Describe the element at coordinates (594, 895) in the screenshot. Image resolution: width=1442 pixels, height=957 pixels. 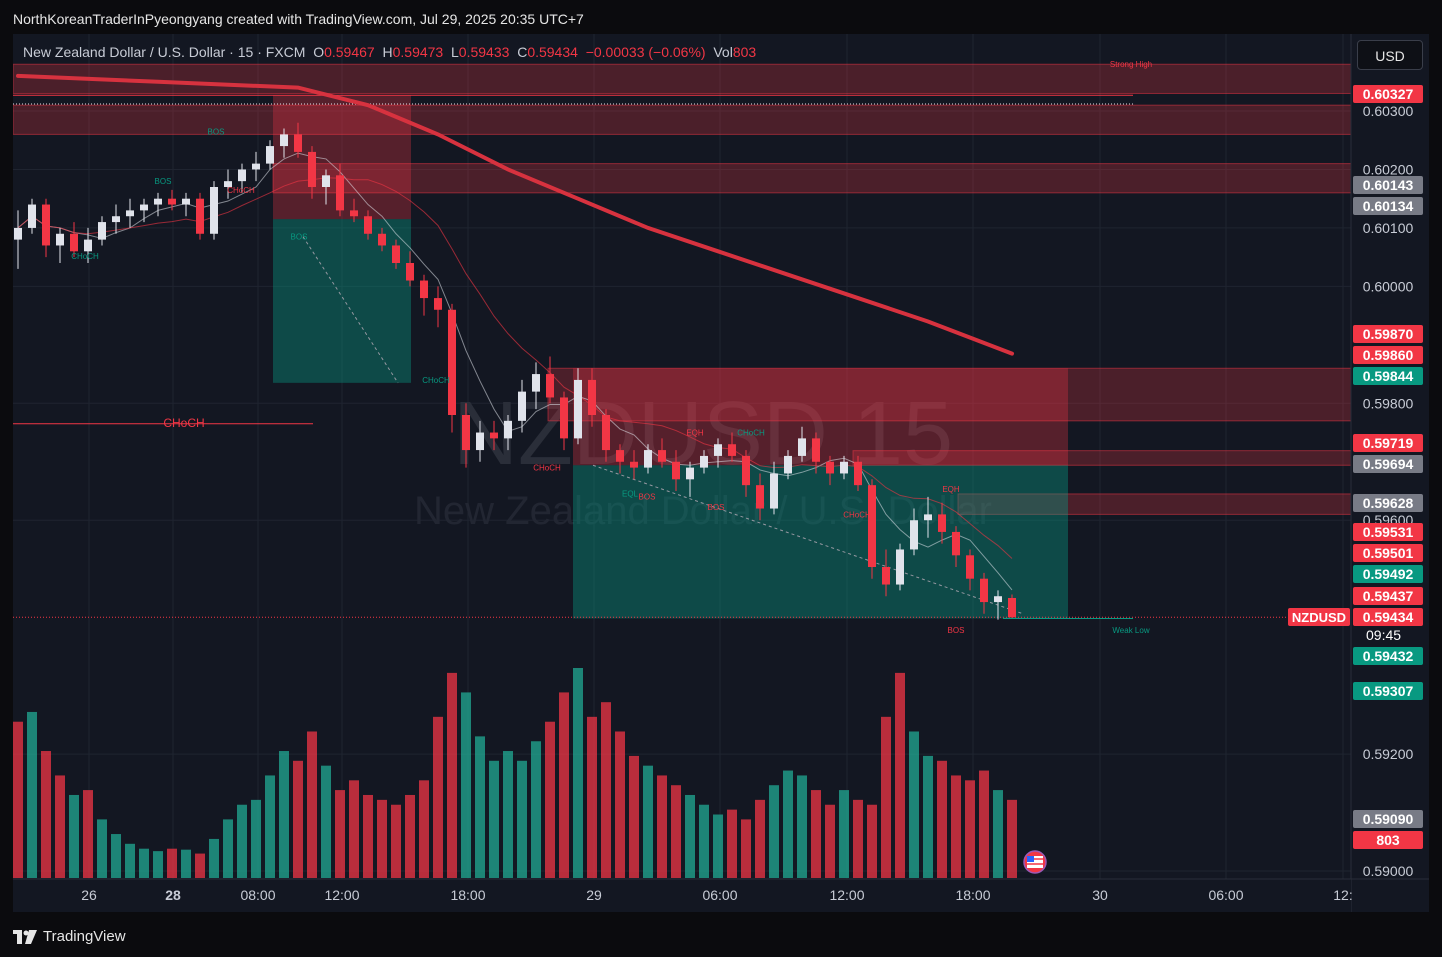
I see `time-tick-label: 29` at that location.